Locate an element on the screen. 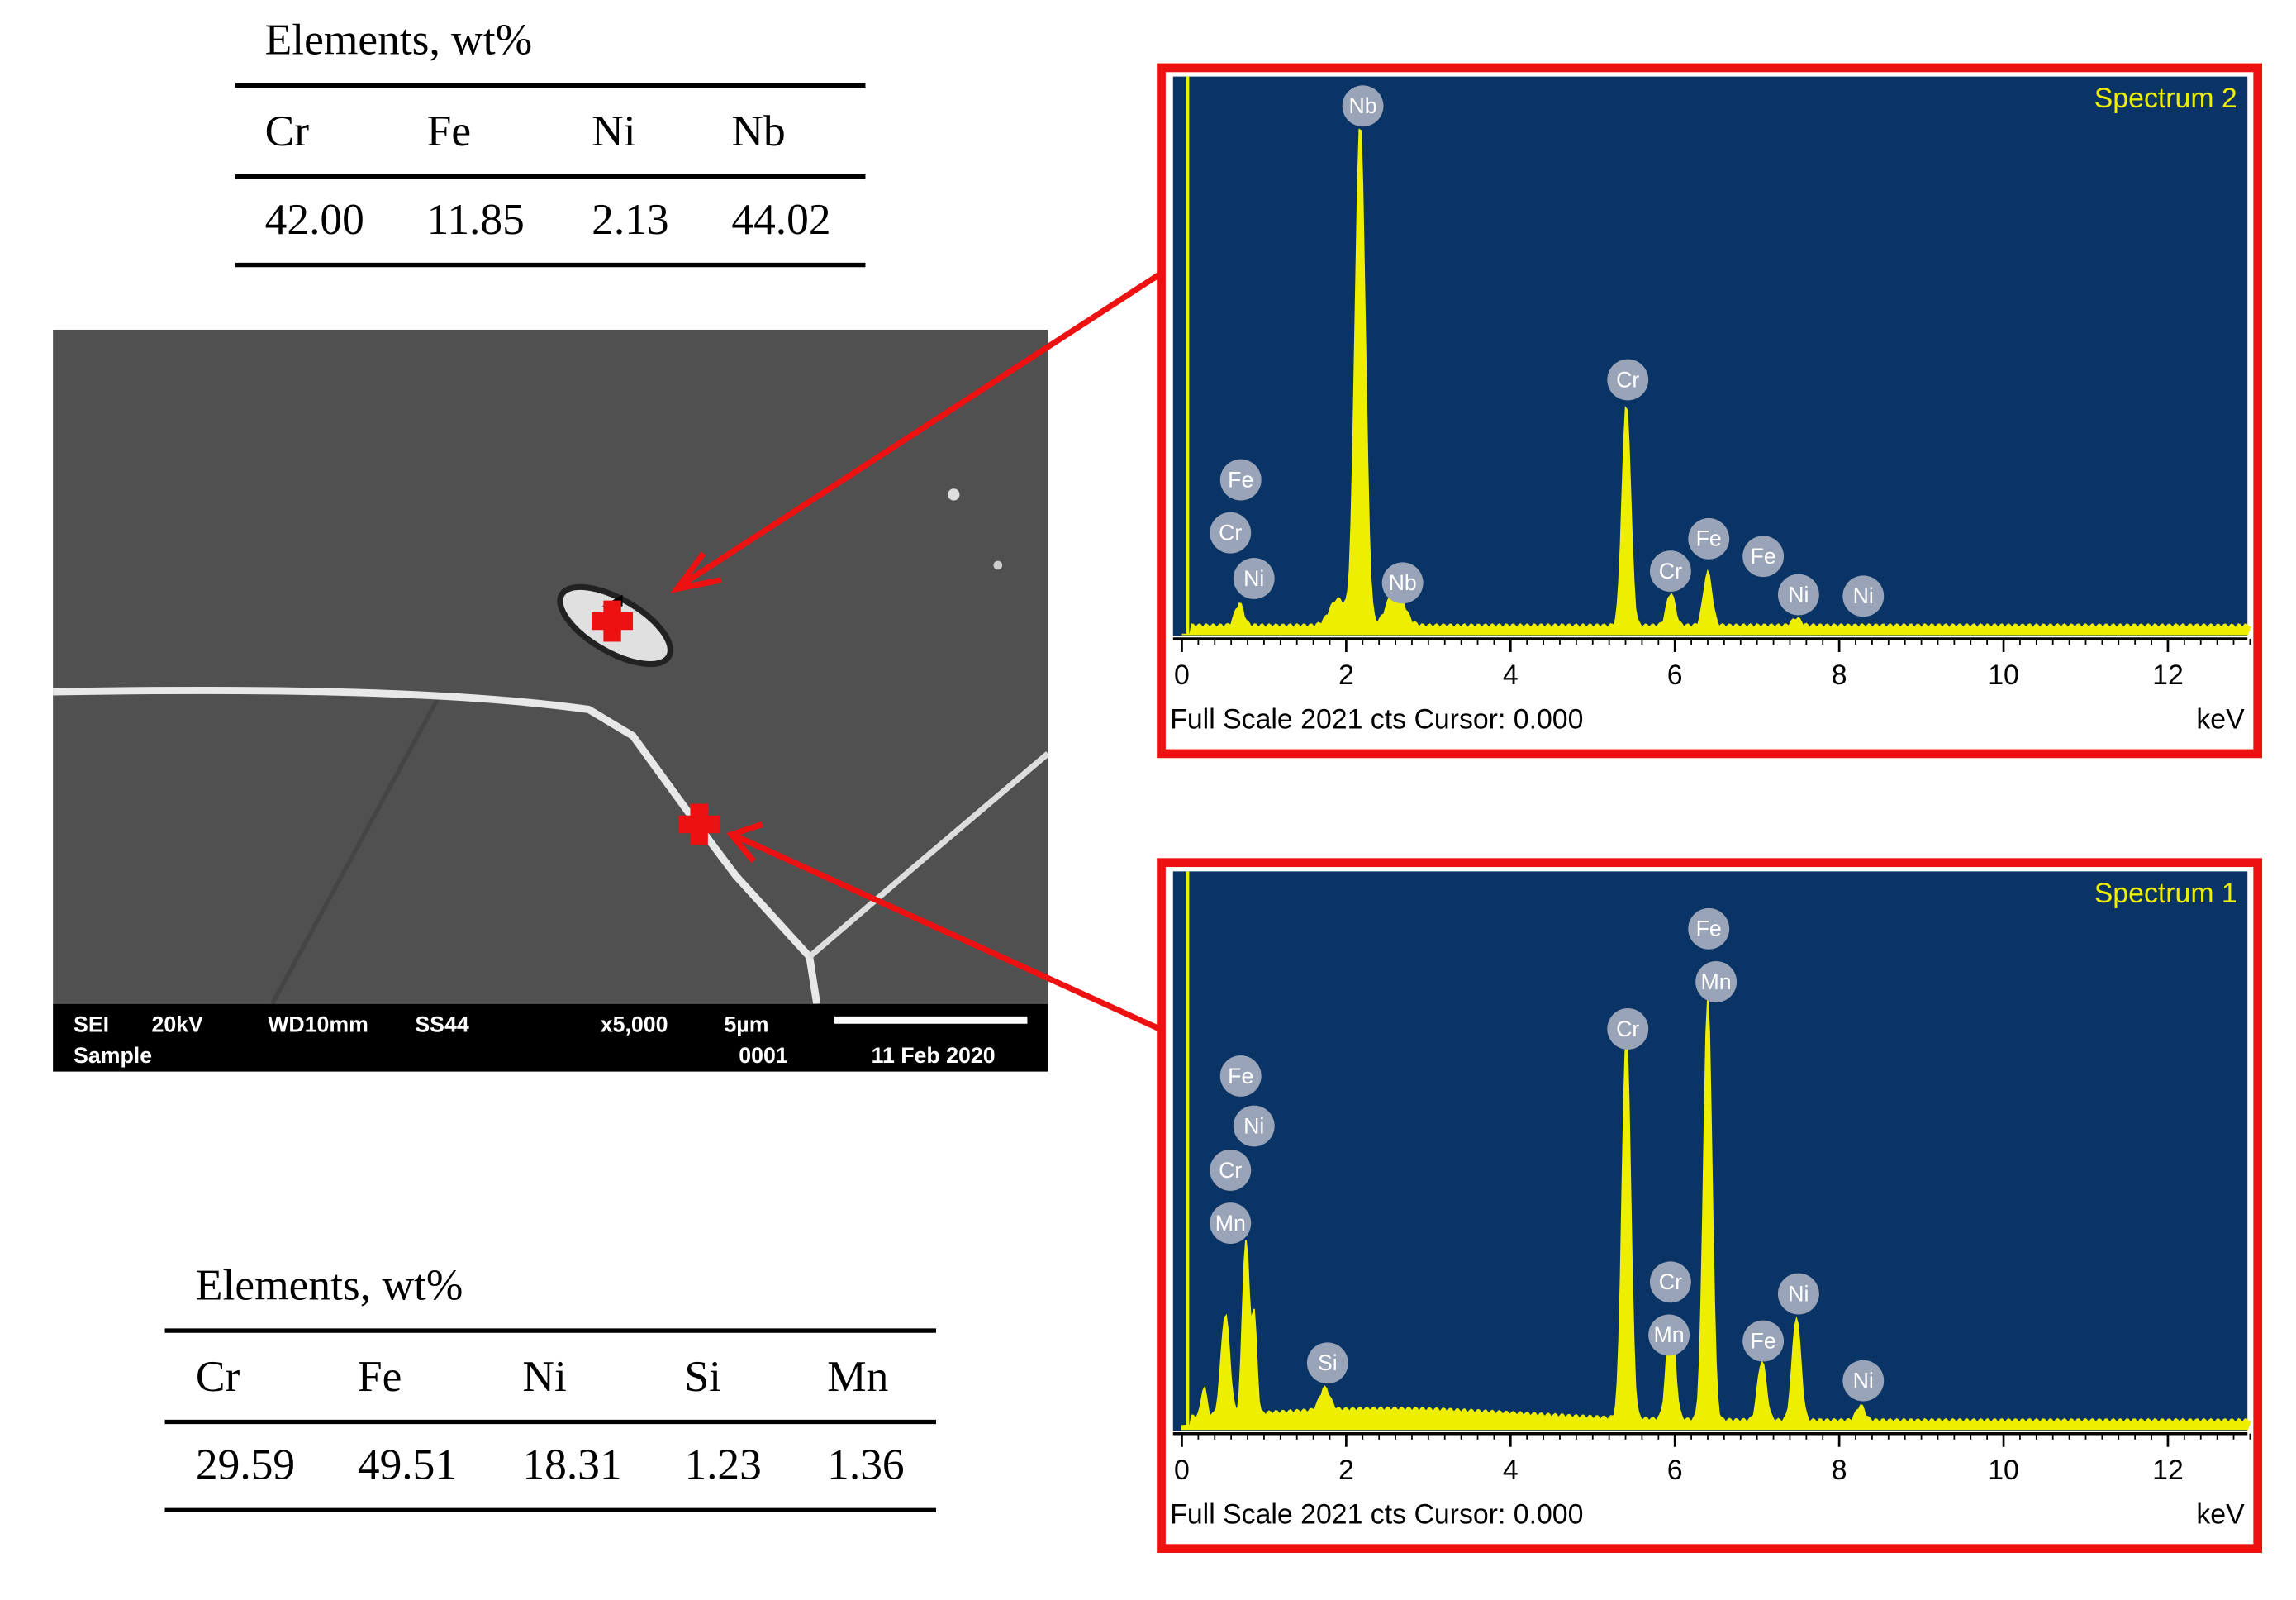 The height and width of the screenshot is (1600, 2296). table-cell: 49.51 is located at coordinates (407, 1464).